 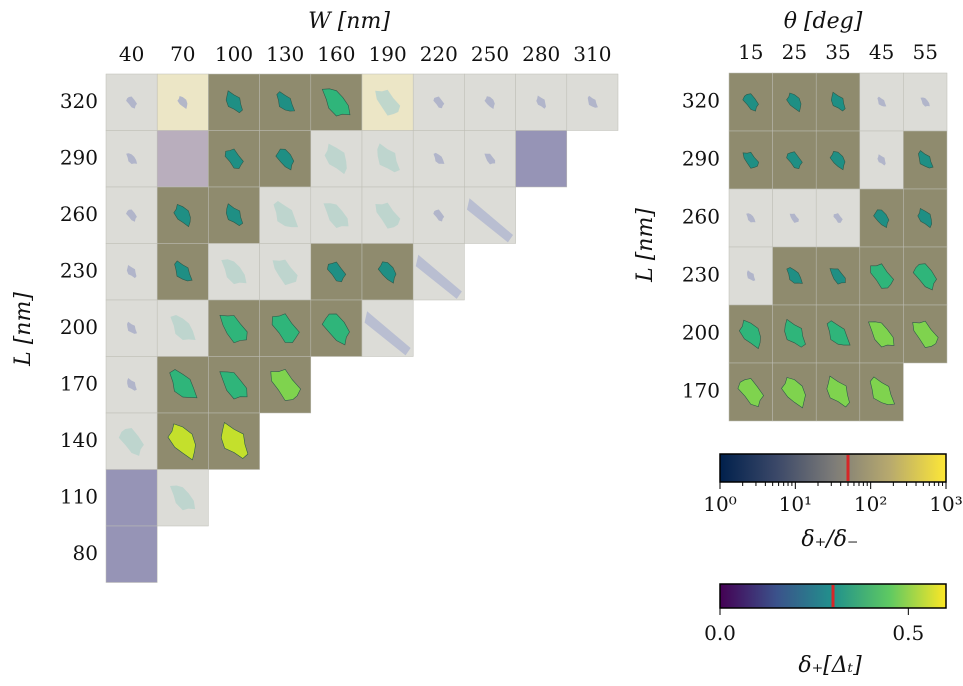 I want to click on x-axis-label-width: W [nm], so click(x=349, y=21).